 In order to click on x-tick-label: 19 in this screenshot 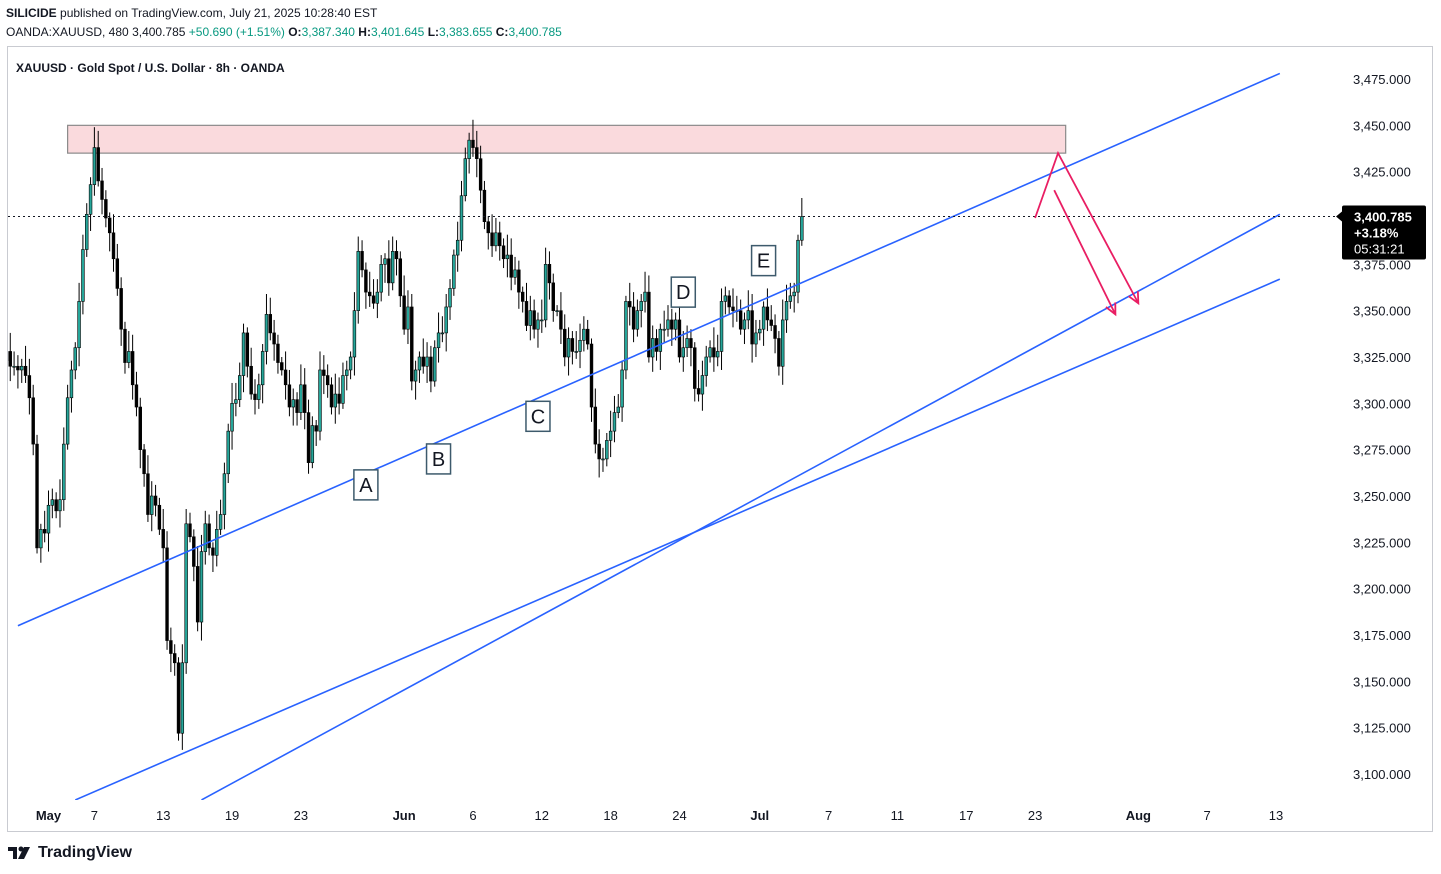, I will do `click(232, 815)`.